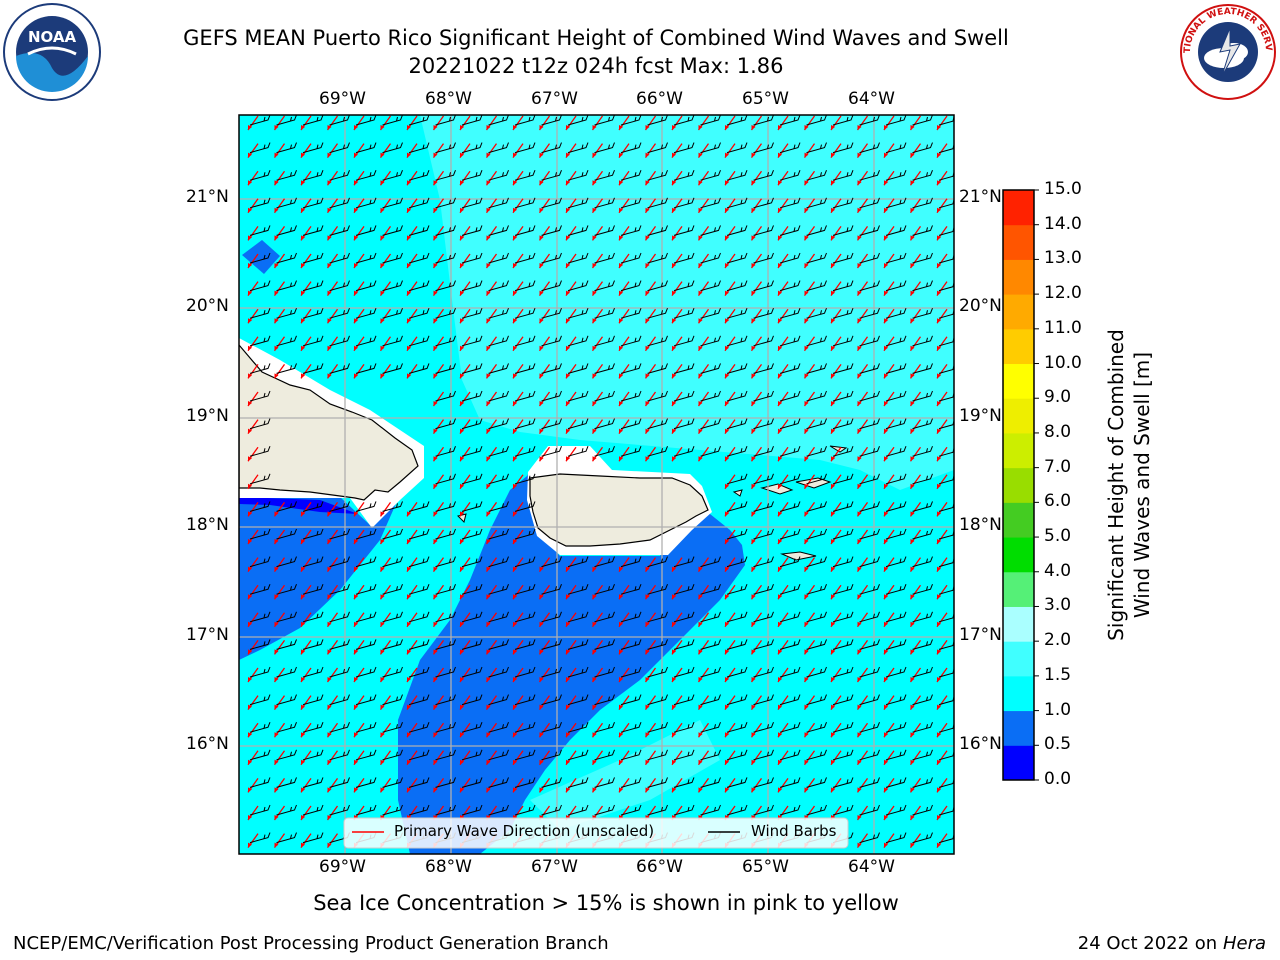 The image size is (1280, 960). I want to click on wave-contour-0.0-0.5, so click(298, 505).